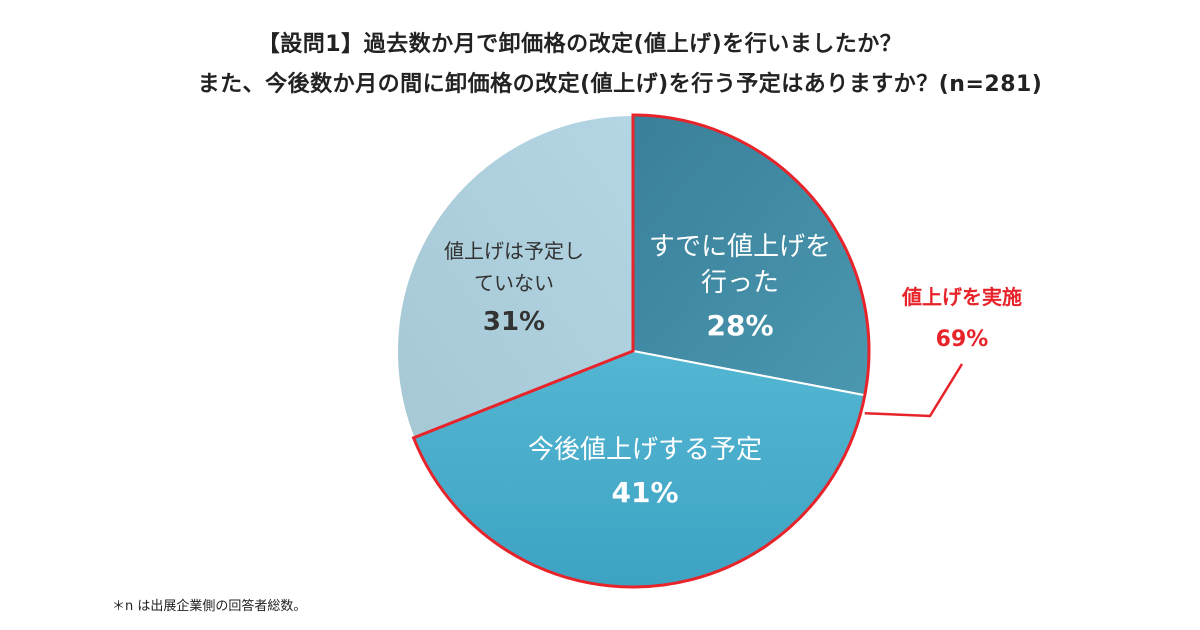  What do you see at coordinates (962, 339) in the screenshot?
I see `highlight-value: 69%` at bounding box center [962, 339].